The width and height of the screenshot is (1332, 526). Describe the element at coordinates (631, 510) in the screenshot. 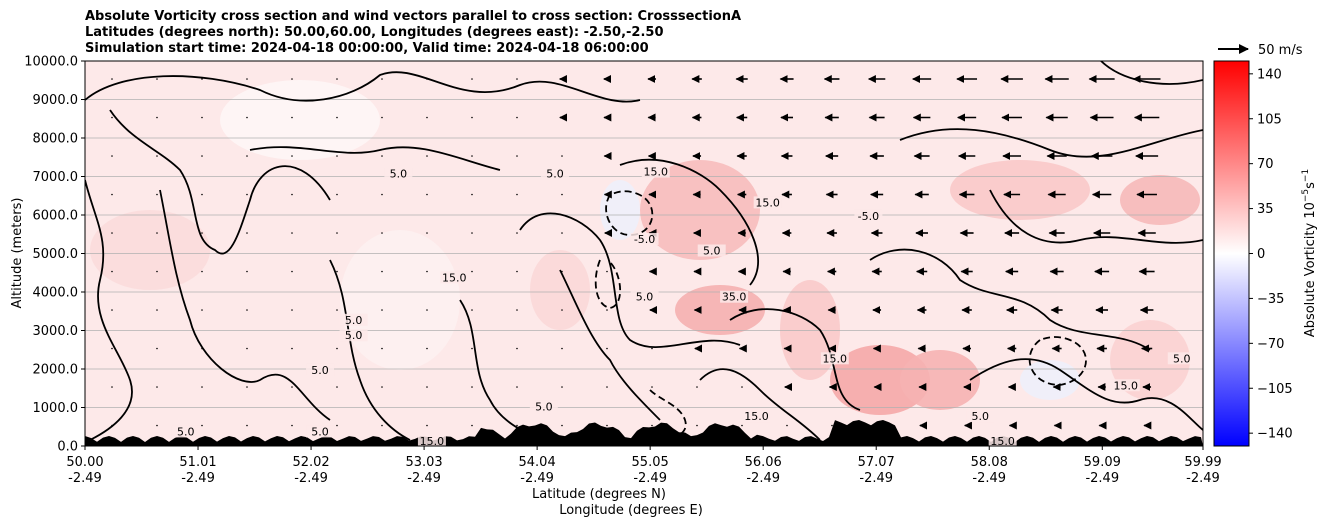

I see `x-axis-label-lon: Longitude (degrees E)` at that location.